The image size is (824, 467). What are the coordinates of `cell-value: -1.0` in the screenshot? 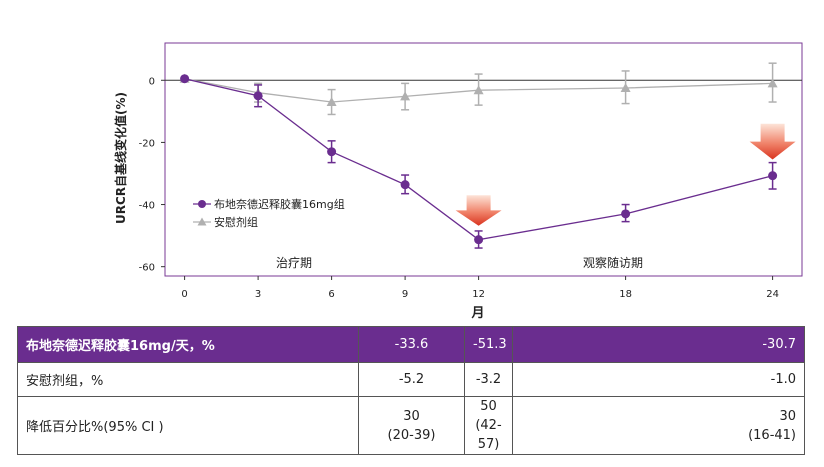 It's located at (658, 379).